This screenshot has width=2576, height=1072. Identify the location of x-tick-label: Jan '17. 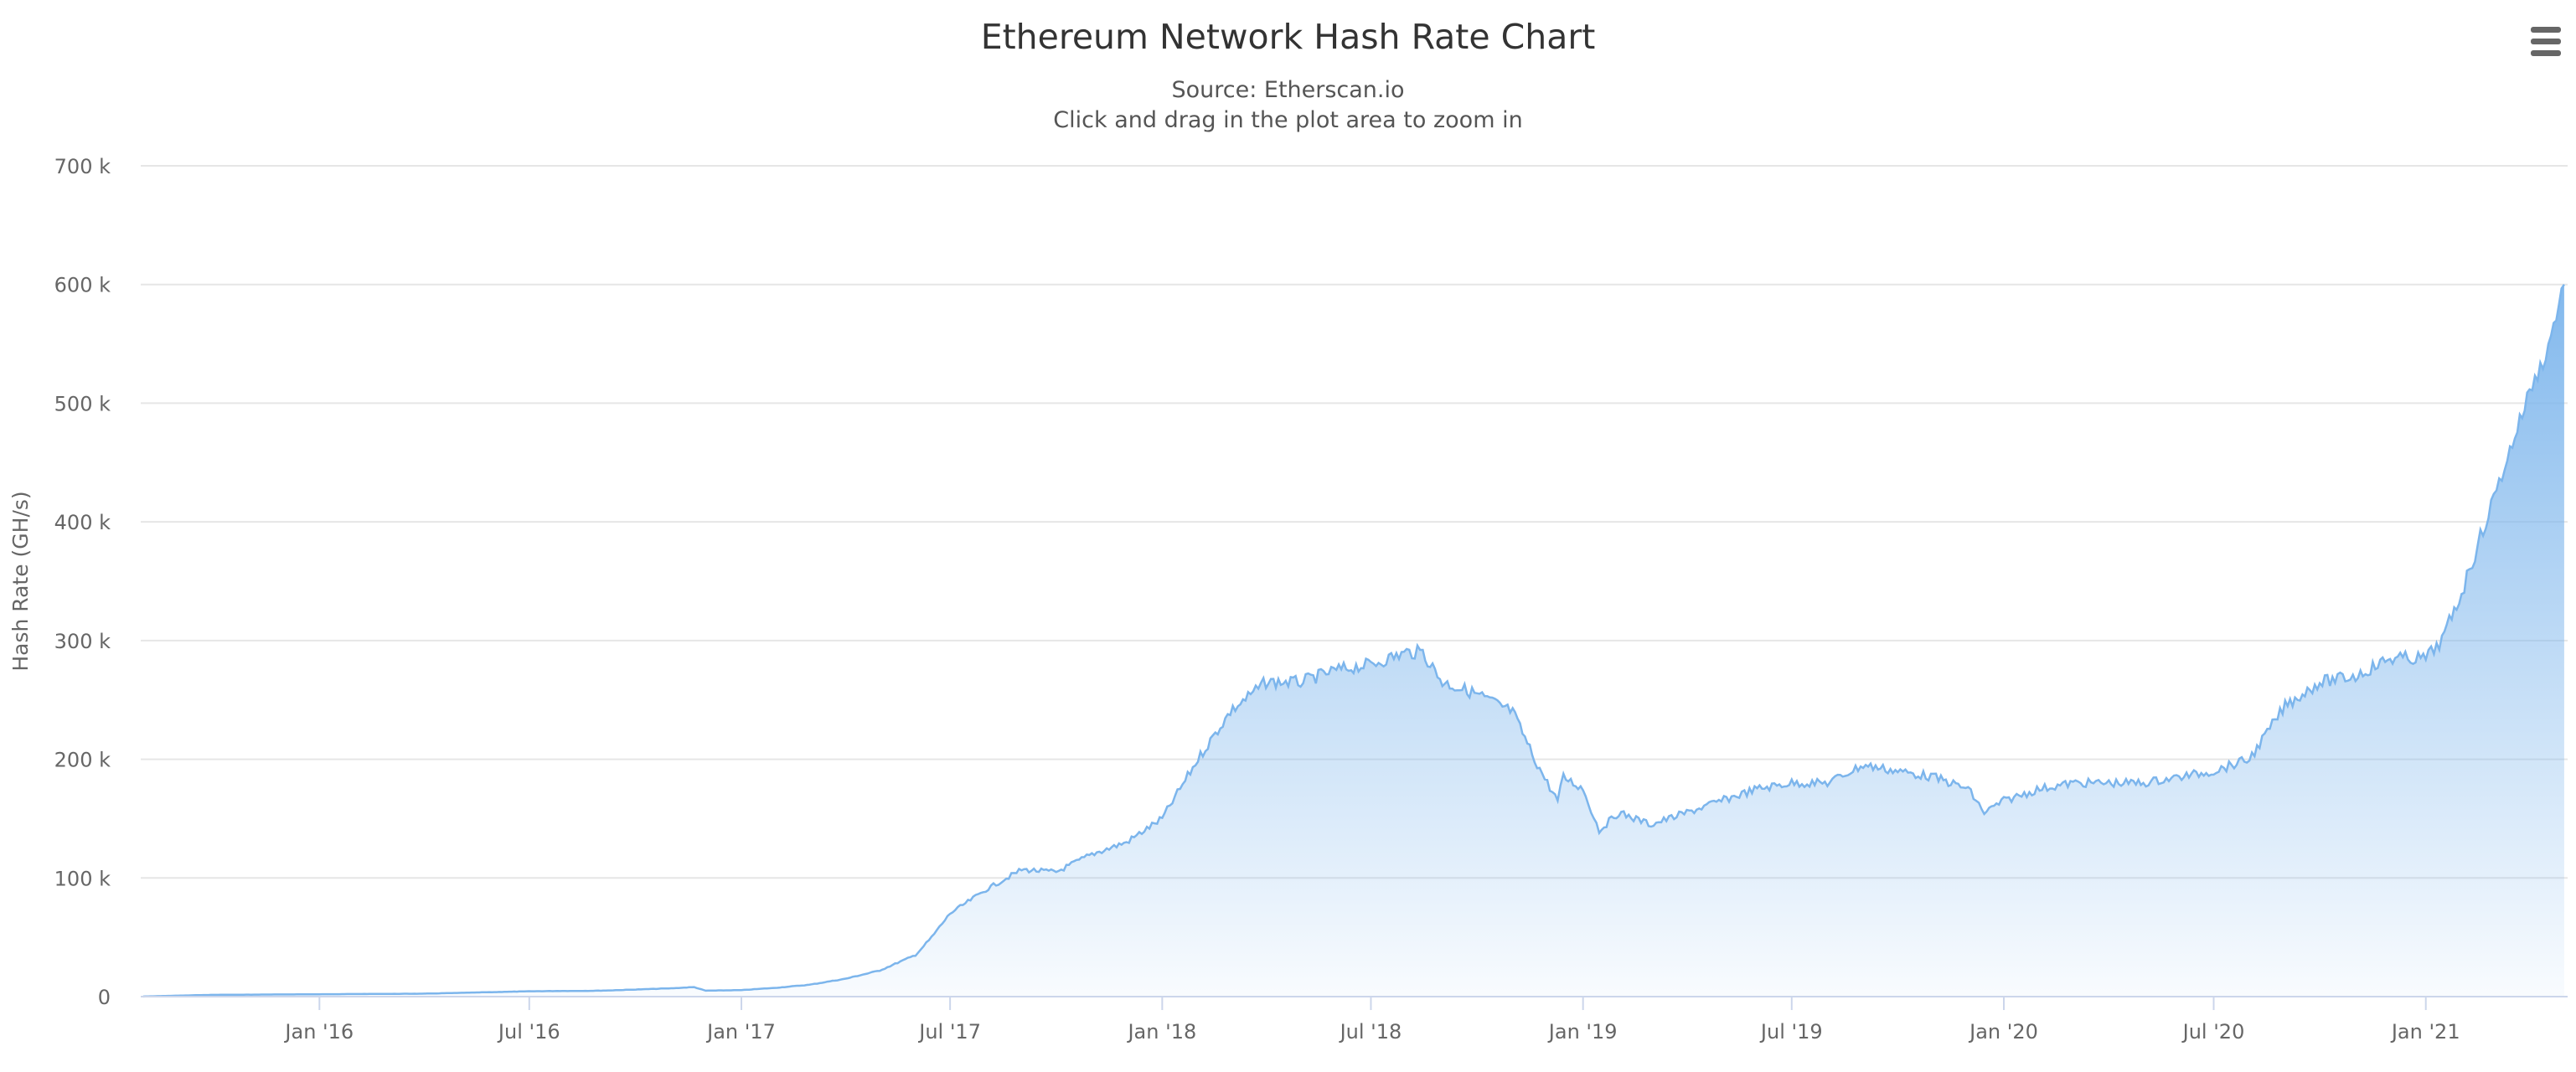
(740, 1032).